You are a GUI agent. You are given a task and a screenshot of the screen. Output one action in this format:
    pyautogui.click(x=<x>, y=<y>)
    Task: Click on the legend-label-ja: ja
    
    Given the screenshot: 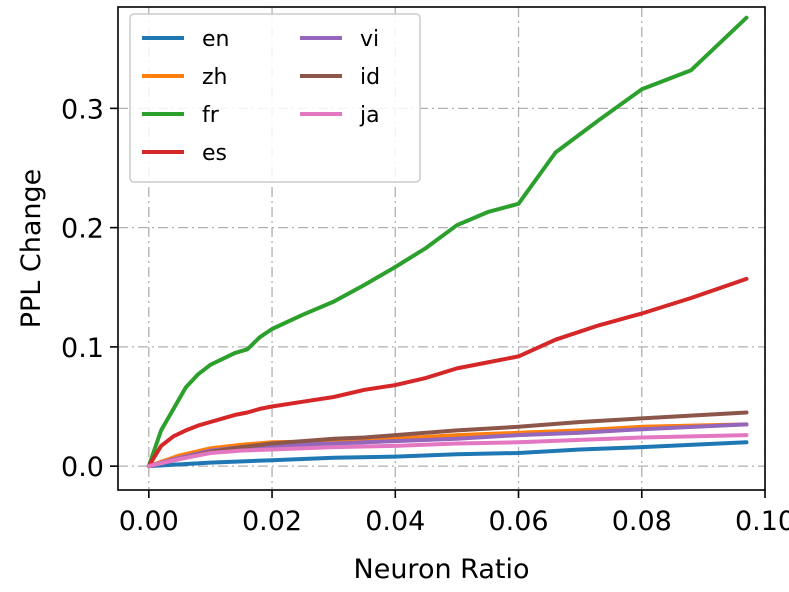 What is the action you would take?
    pyautogui.click(x=369, y=115)
    